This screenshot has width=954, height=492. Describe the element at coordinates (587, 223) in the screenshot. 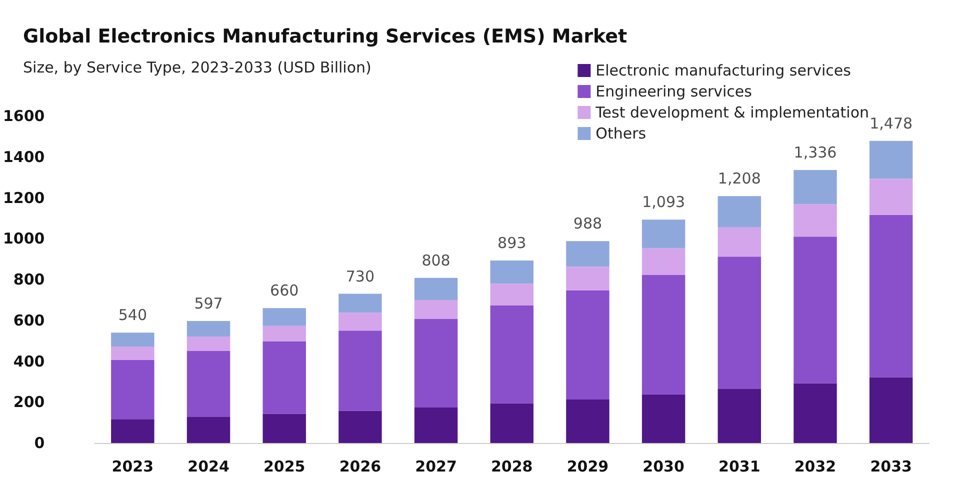

I see `total-label: 988` at that location.